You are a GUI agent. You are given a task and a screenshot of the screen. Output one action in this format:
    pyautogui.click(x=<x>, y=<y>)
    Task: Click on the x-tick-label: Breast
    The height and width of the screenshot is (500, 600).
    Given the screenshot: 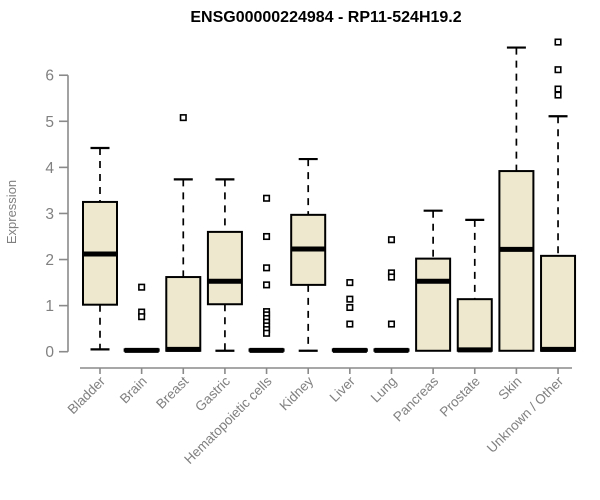 What is the action you would take?
    pyautogui.click(x=172, y=392)
    